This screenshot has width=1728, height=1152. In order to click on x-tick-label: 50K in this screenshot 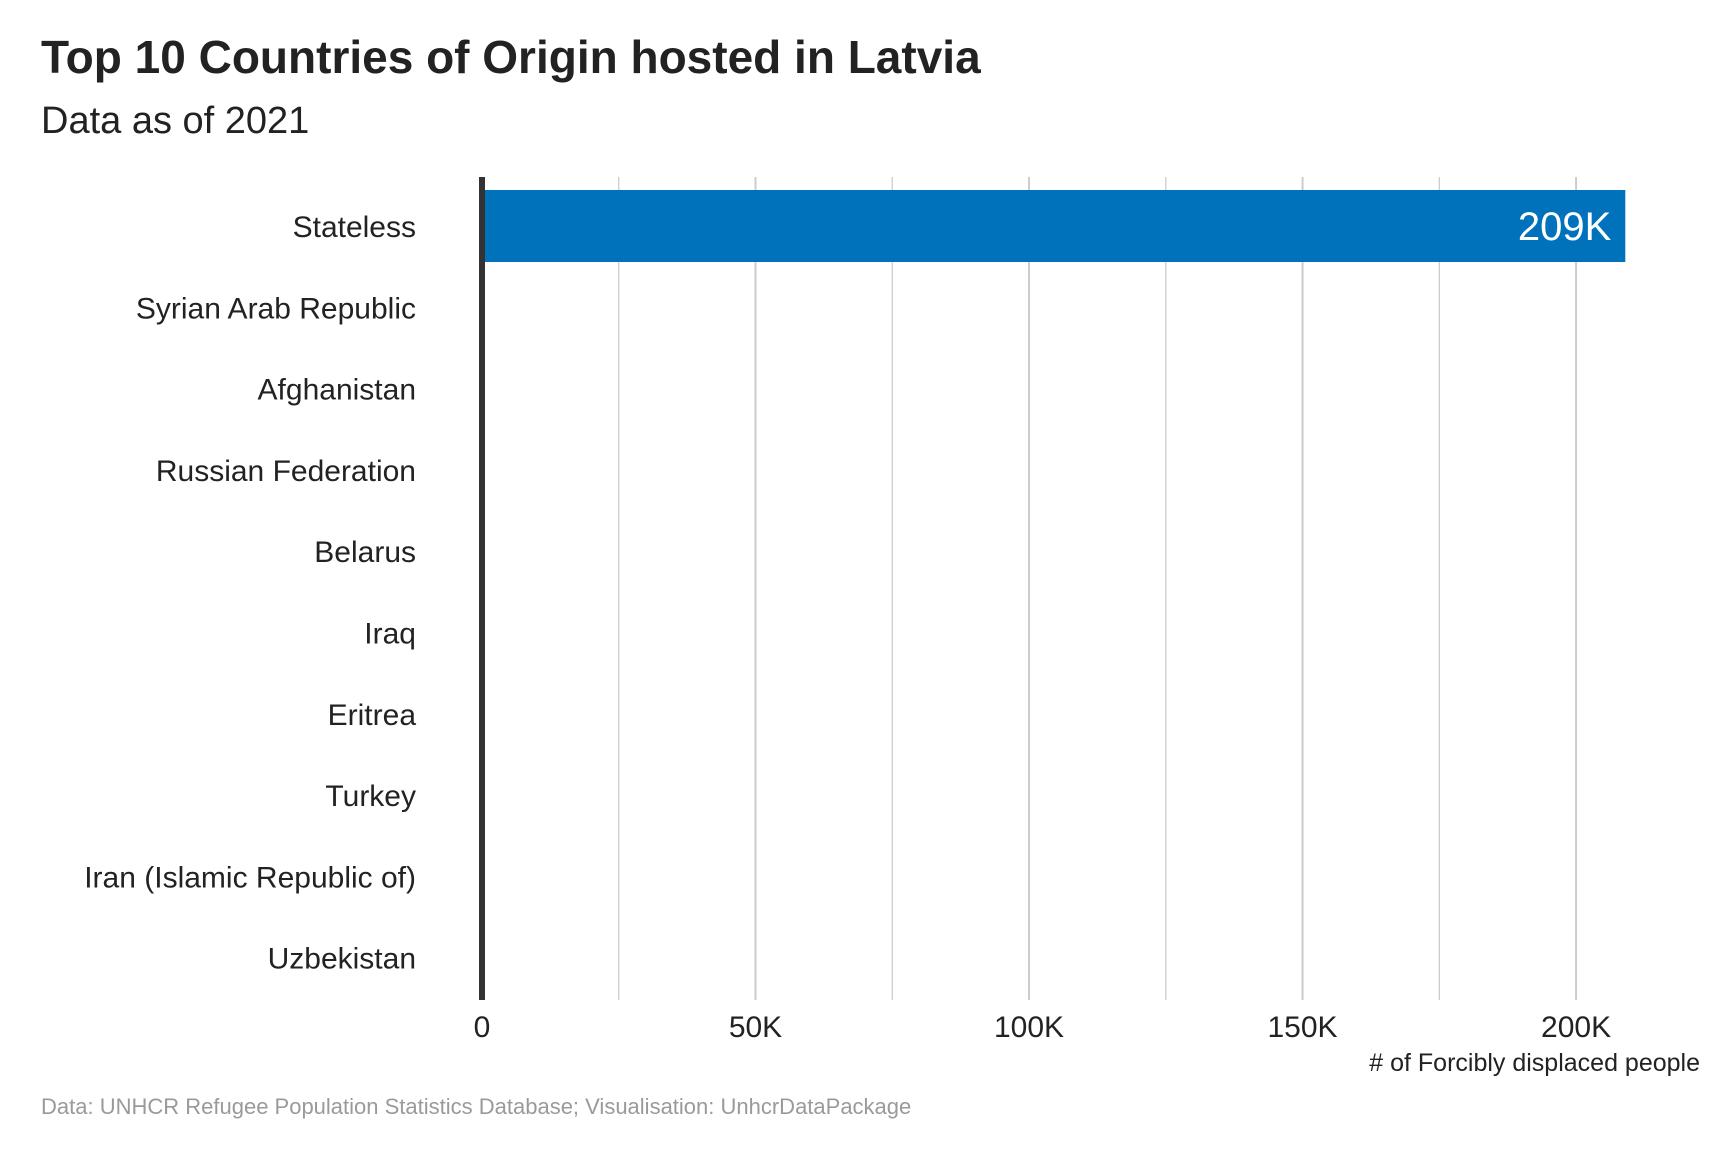, I will do `click(755, 1027)`.